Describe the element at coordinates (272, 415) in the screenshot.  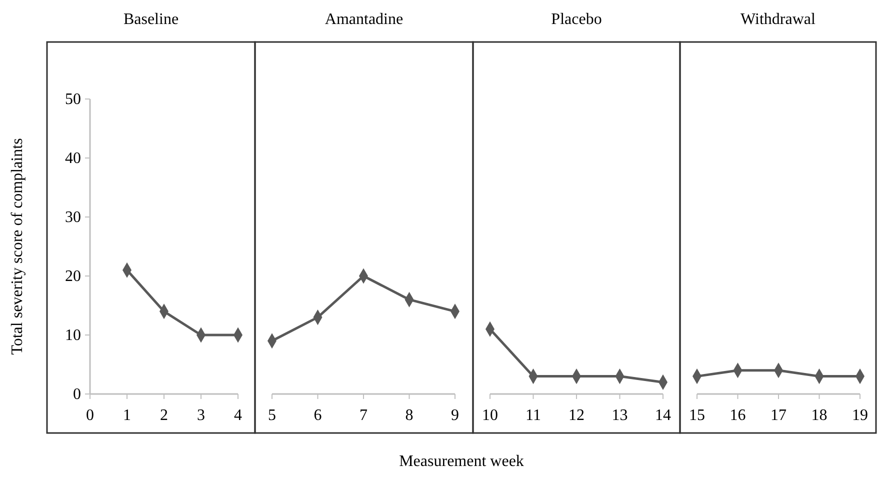
I see `x-tick-label: 5` at that location.